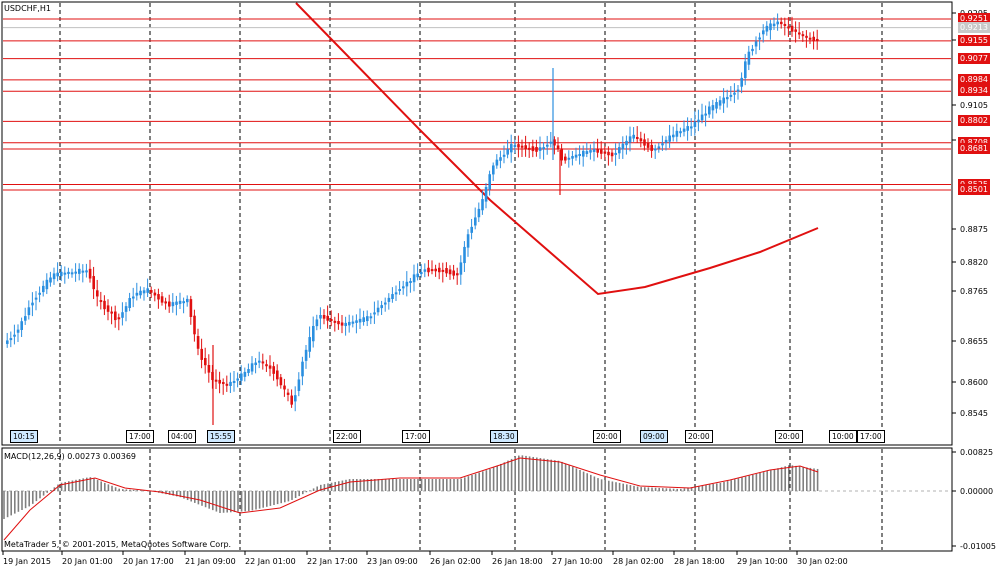  What do you see at coordinates (699, 561) in the screenshot?
I see `time-tick-label: 28 Jan 18:00` at bounding box center [699, 561].